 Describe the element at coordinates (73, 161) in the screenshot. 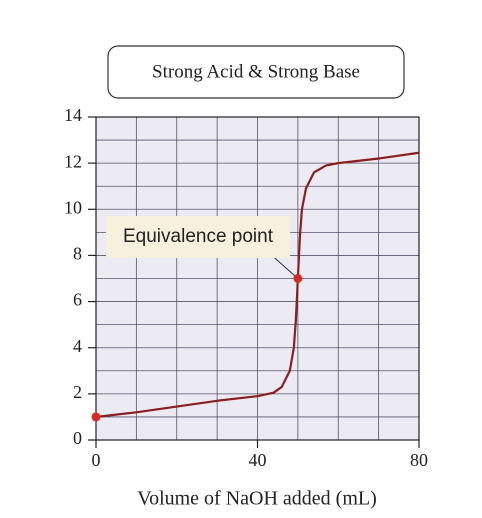

I see `y-tick-label: 12` at that location.